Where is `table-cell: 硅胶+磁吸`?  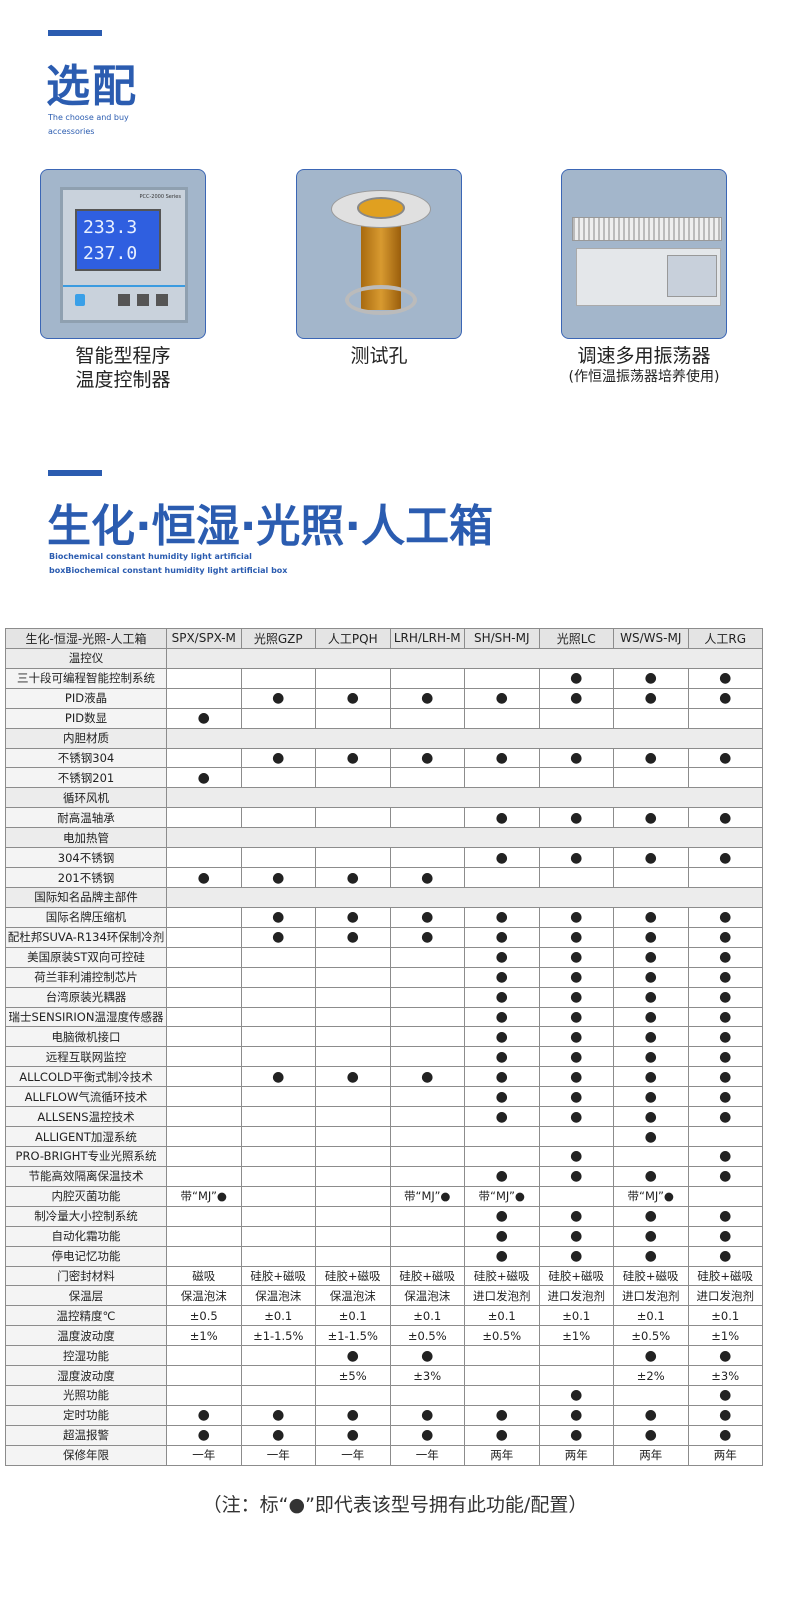
table-cell: 硅胶+磁吸 is located at coordinates (651, 1276).